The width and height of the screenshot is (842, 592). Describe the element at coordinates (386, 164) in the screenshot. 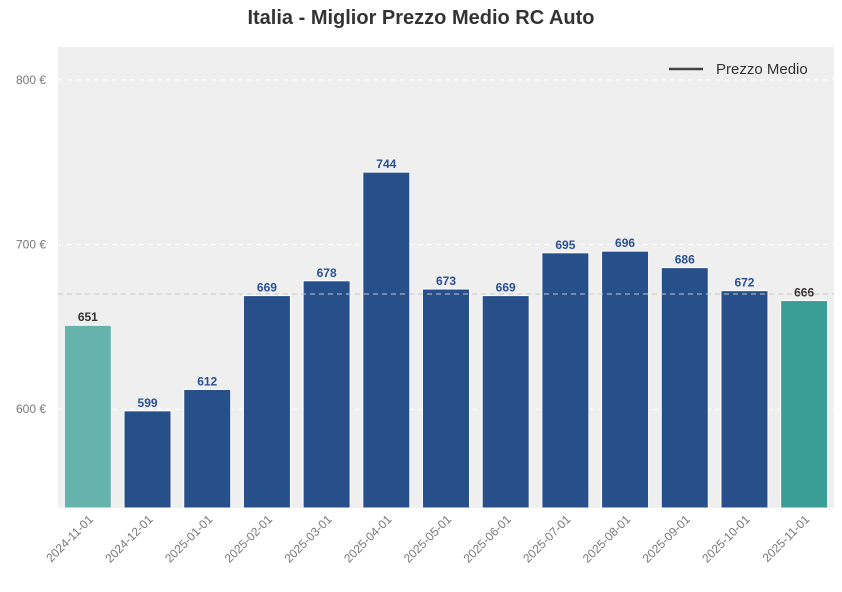

I see `data-label: 744` at that location.